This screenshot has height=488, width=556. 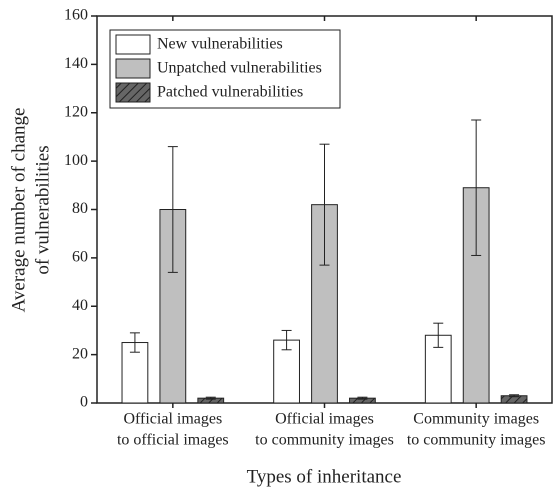 What do you see at coordinates (80, 257) in the screenshot?
I see `y-tick-label: 60` at bounding box center [80, 257].